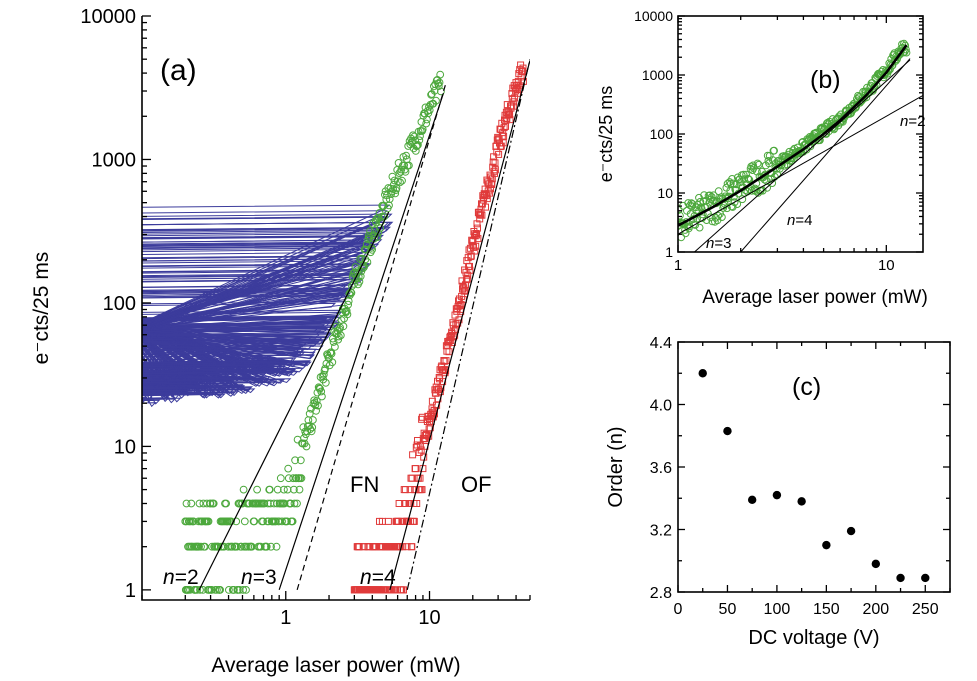  I want to click on x-tick-label: 150, so click(826, 609).